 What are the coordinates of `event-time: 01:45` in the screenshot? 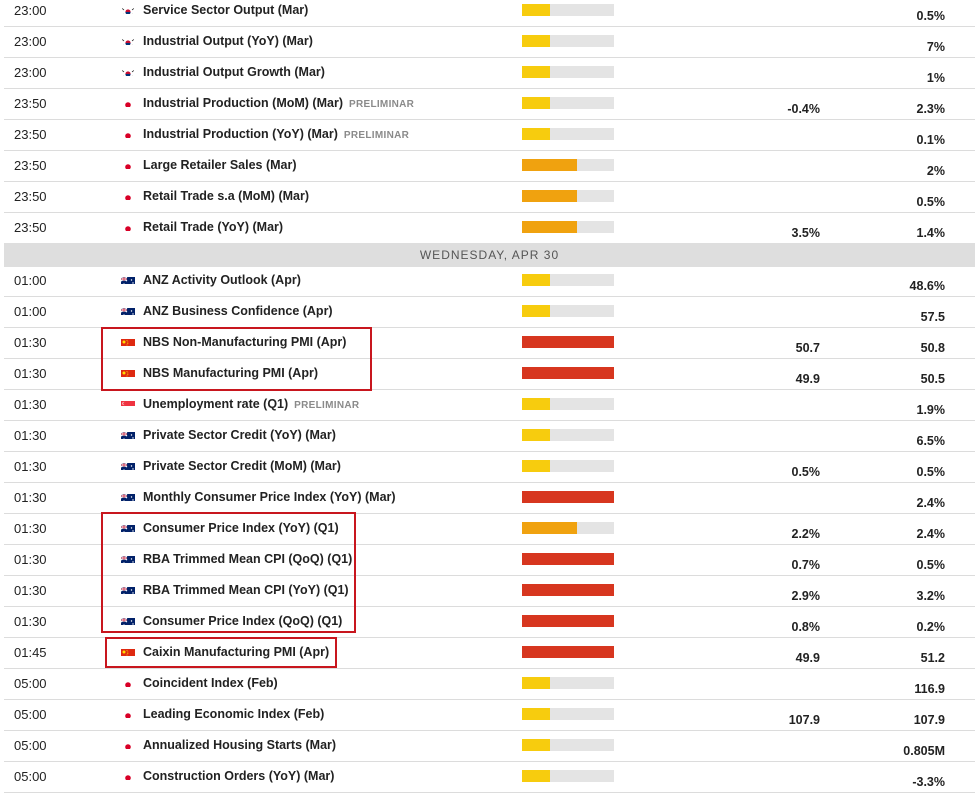 It's located at (30, 652).